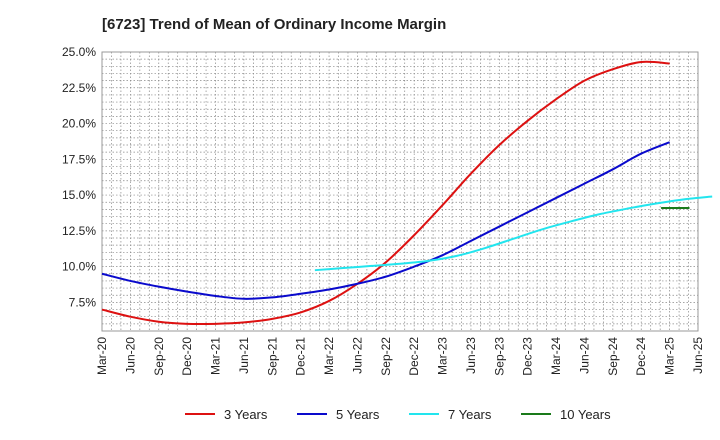 The width and height of the screenshot is (720, 440). Describe the element at coordinates (83, 302) in the screenshot. I see `y-tick-label: 7.5%` at that location.